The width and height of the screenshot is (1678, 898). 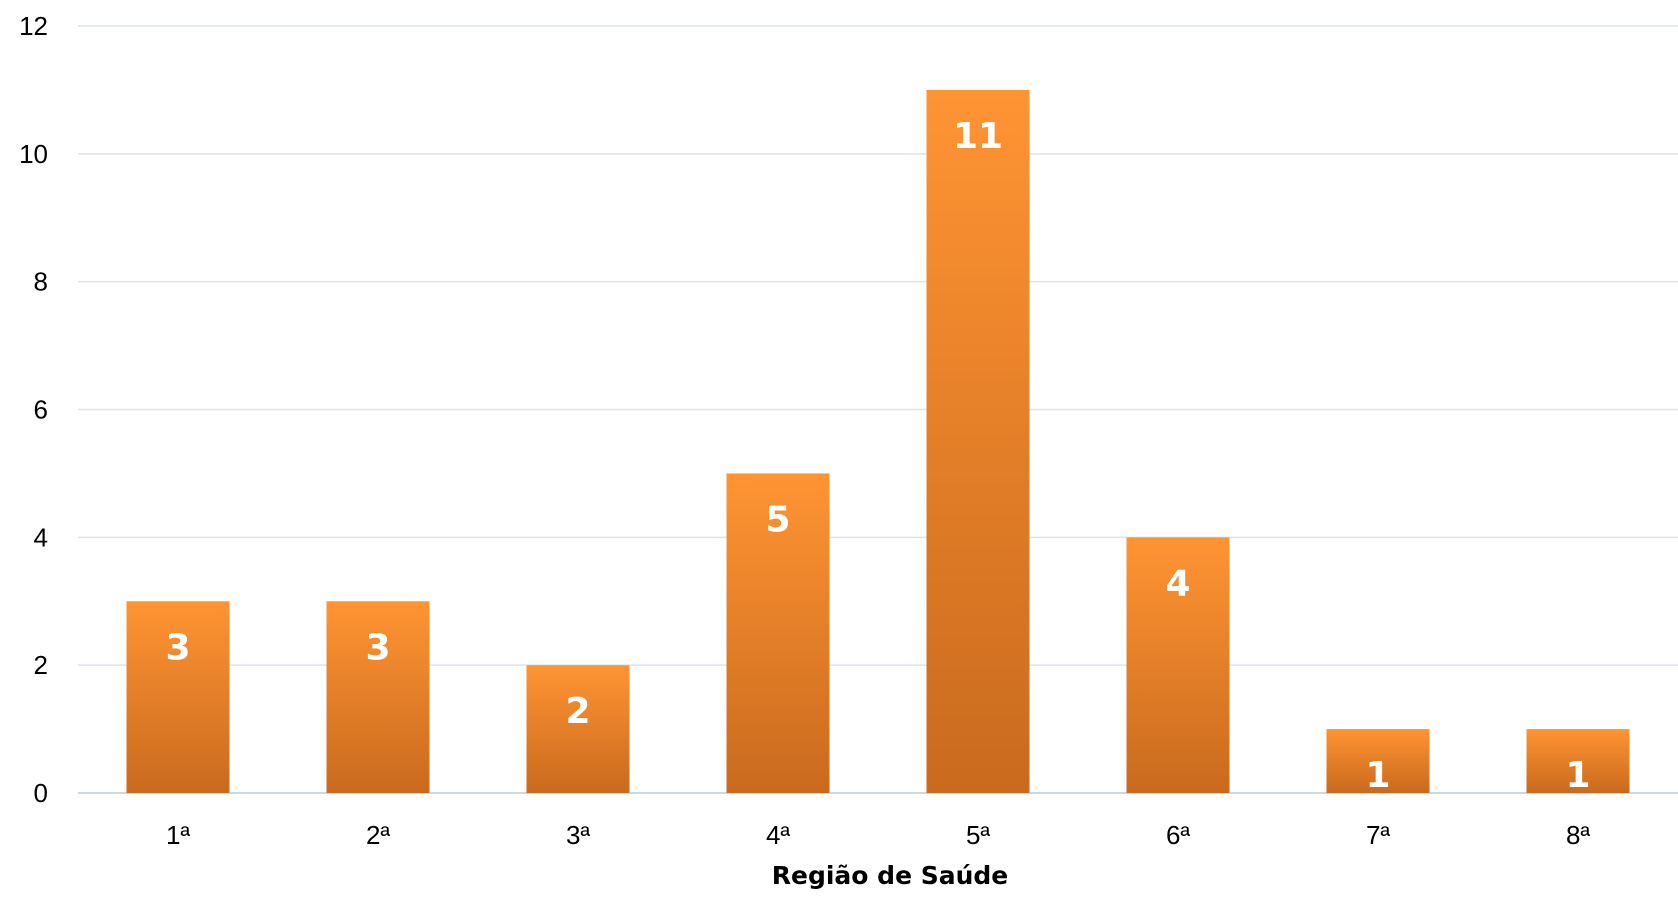 What do you see at coordinates (778, 835) in the screenshot?
I see `x-tick-label: 4ª` at bounding box center [778, 835].